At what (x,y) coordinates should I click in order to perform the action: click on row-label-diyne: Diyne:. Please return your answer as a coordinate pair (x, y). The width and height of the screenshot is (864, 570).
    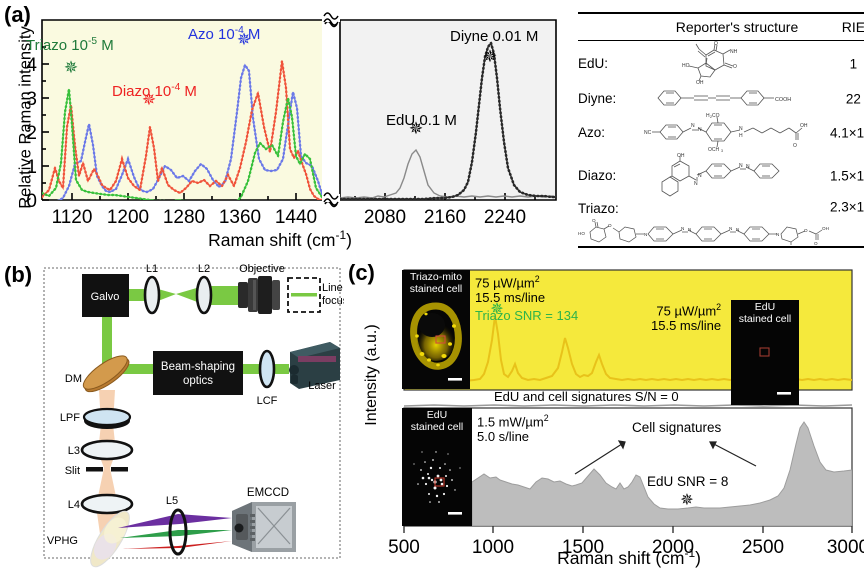
    Looking at the image, I should click on (597, 98).